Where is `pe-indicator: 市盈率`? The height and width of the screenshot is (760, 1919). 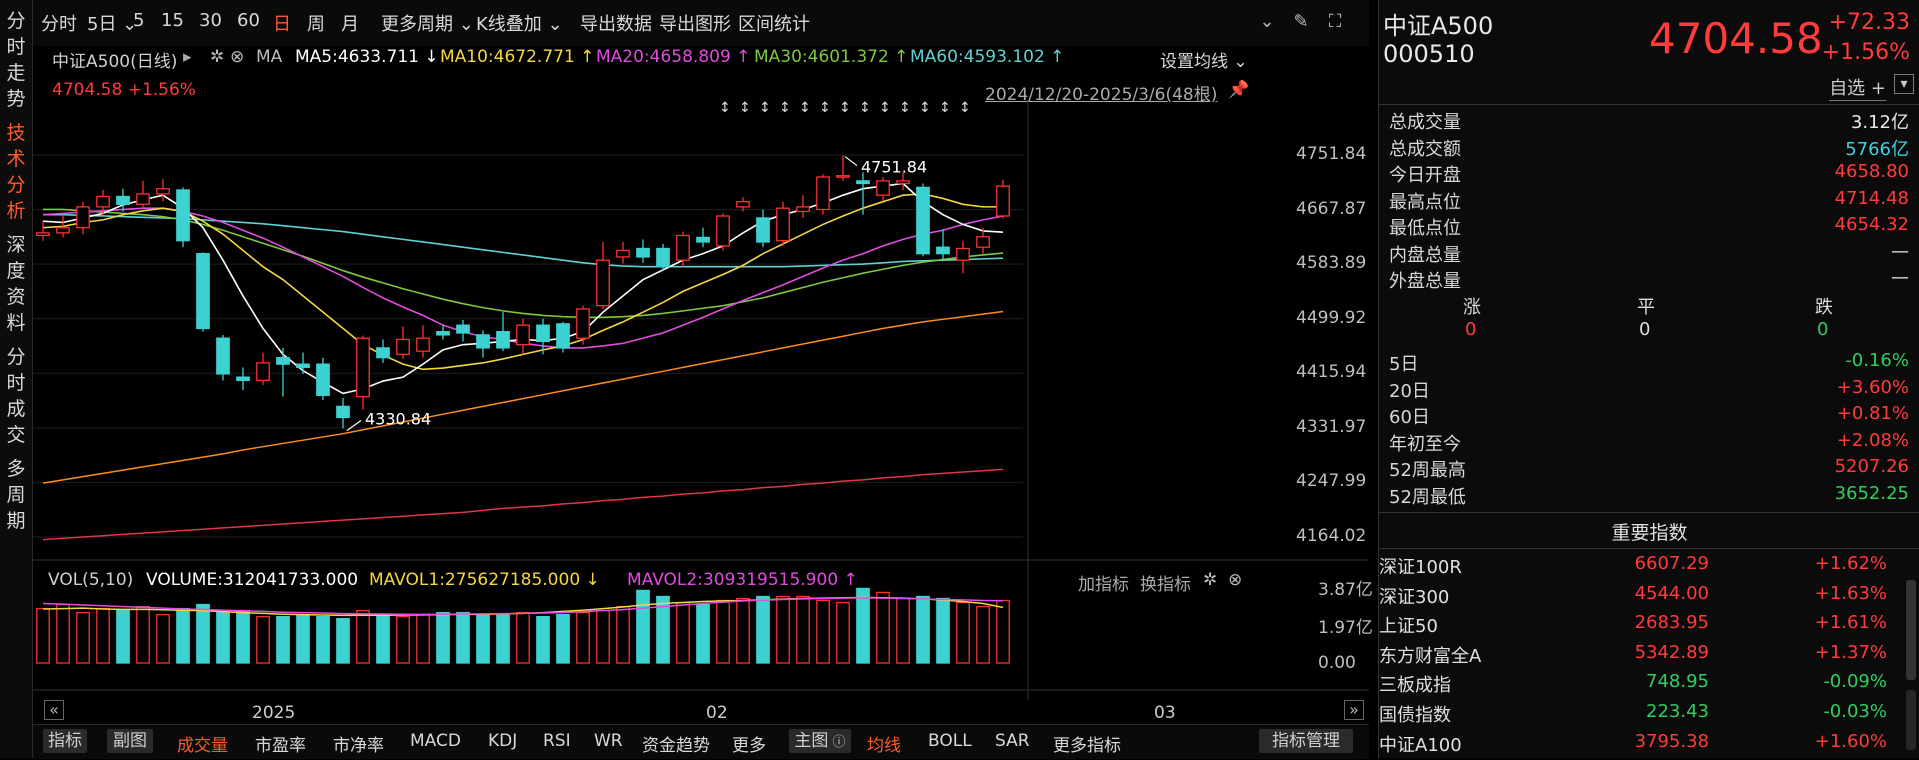 pe-indicator: 市盈率 is located at coordinates (280, 746).